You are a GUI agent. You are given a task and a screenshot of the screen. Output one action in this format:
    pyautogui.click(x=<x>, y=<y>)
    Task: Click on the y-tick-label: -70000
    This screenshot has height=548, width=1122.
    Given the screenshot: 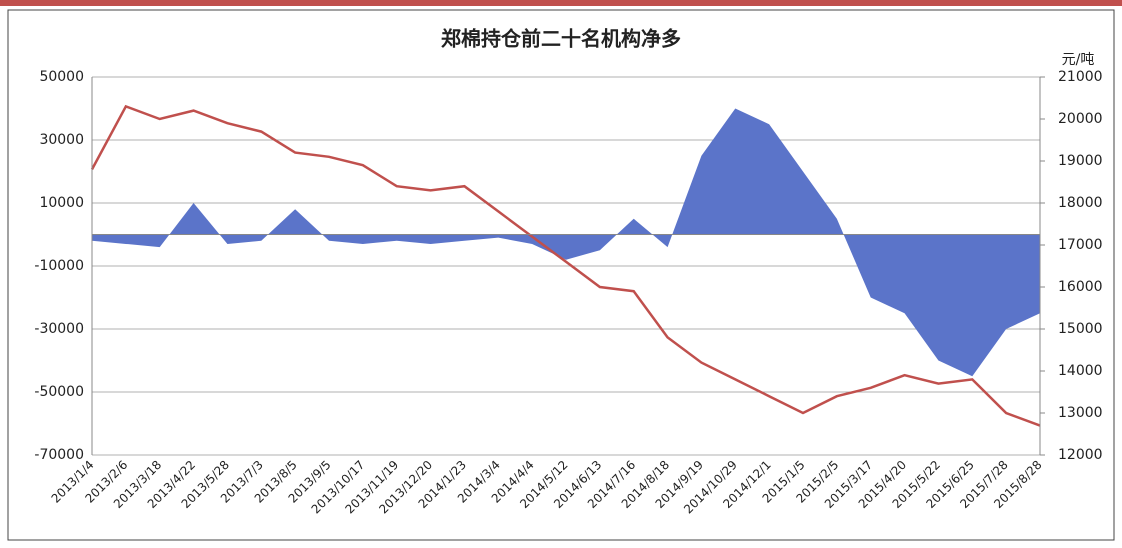 What is the action you would take?
    pyautogui.click(x=59, y=455)
    